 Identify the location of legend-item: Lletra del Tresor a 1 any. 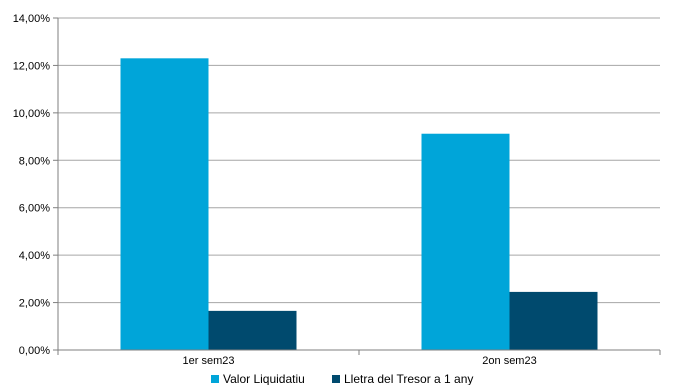
(402, 379).